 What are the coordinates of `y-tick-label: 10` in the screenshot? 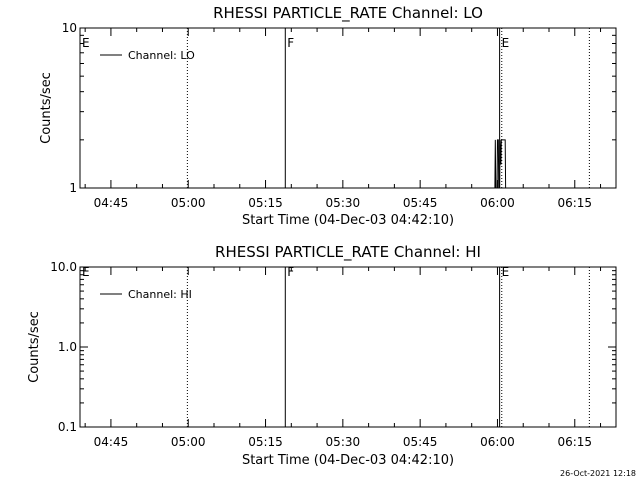 It's located at (69, 28).